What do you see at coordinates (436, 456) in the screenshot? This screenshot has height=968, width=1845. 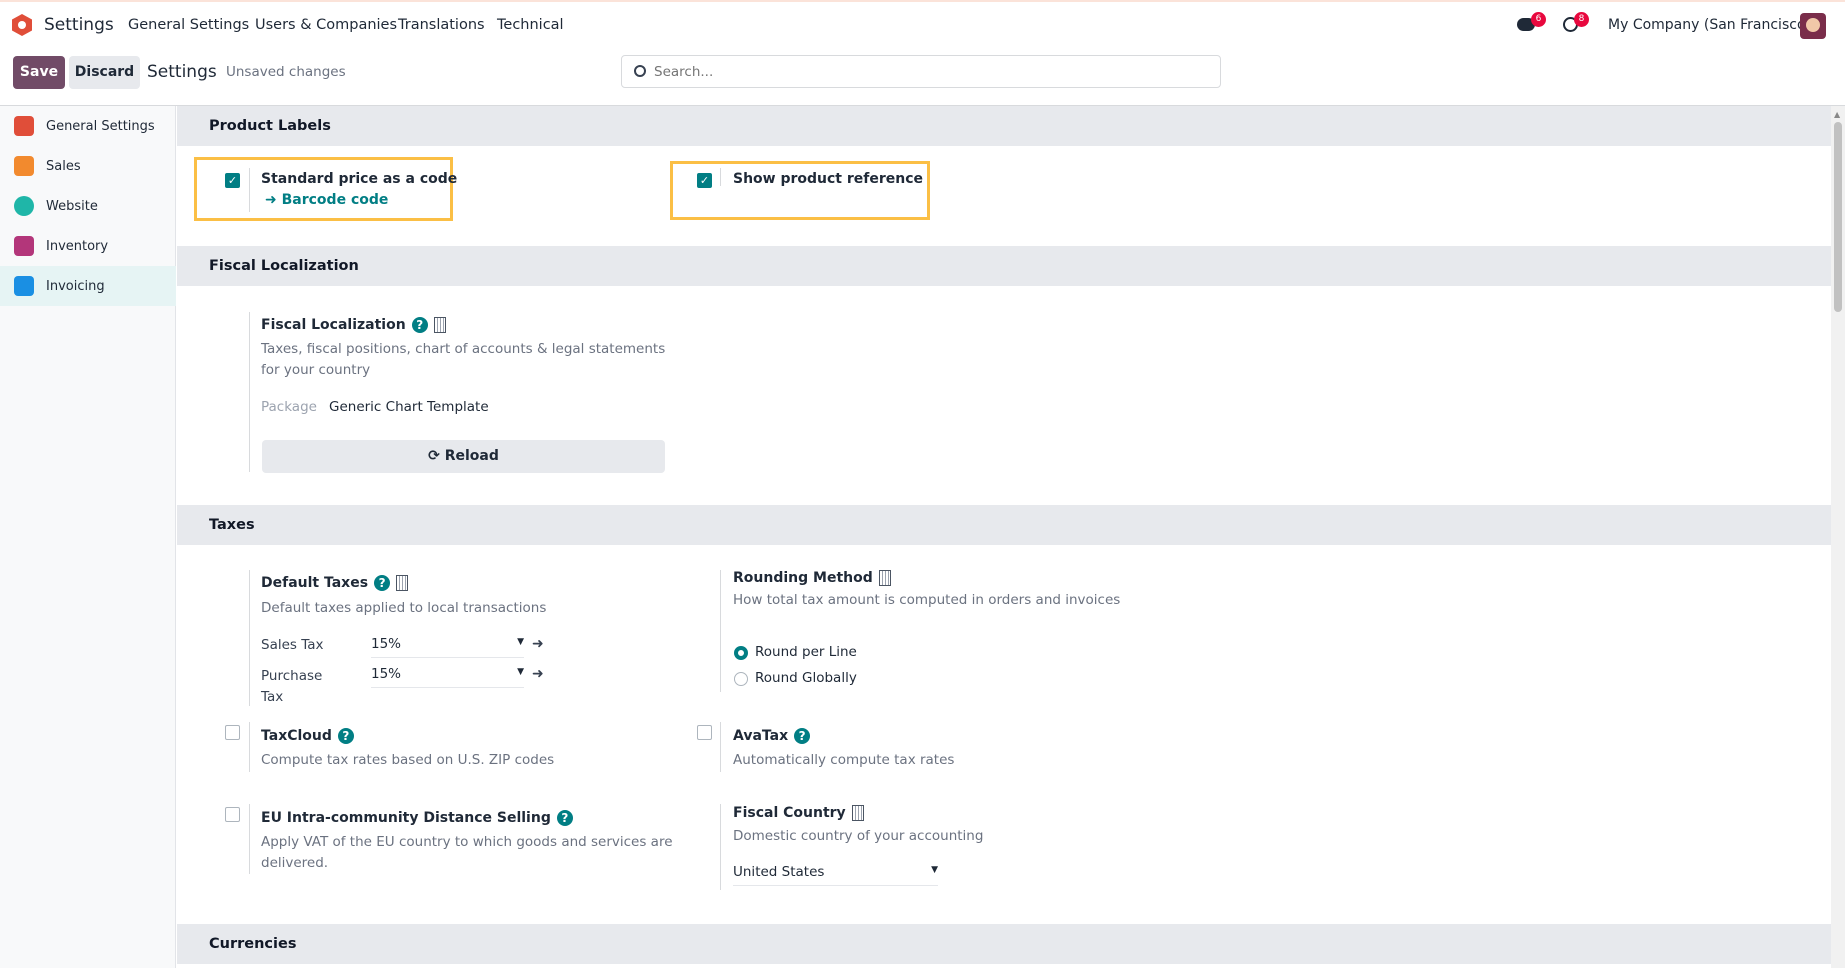 I see `refresh-icon: ⟳` at bounding box center [436, 456].